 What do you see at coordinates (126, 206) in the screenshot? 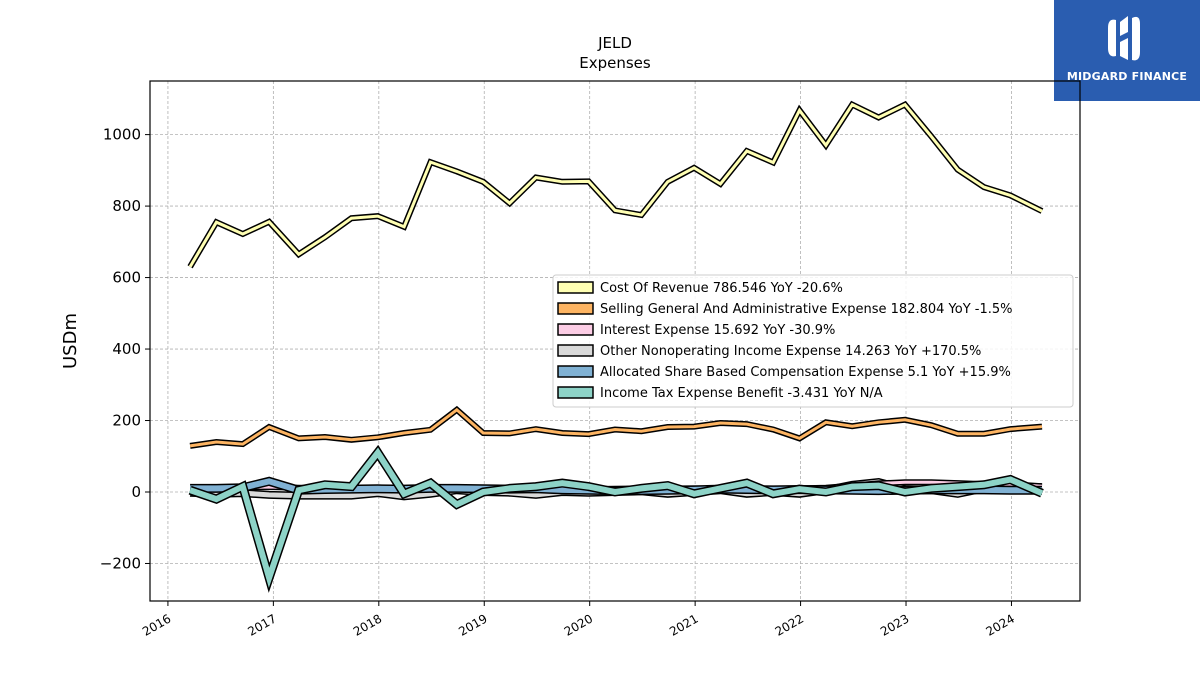
I see `y-tick-label: 800` at bounding box center [126, 206].